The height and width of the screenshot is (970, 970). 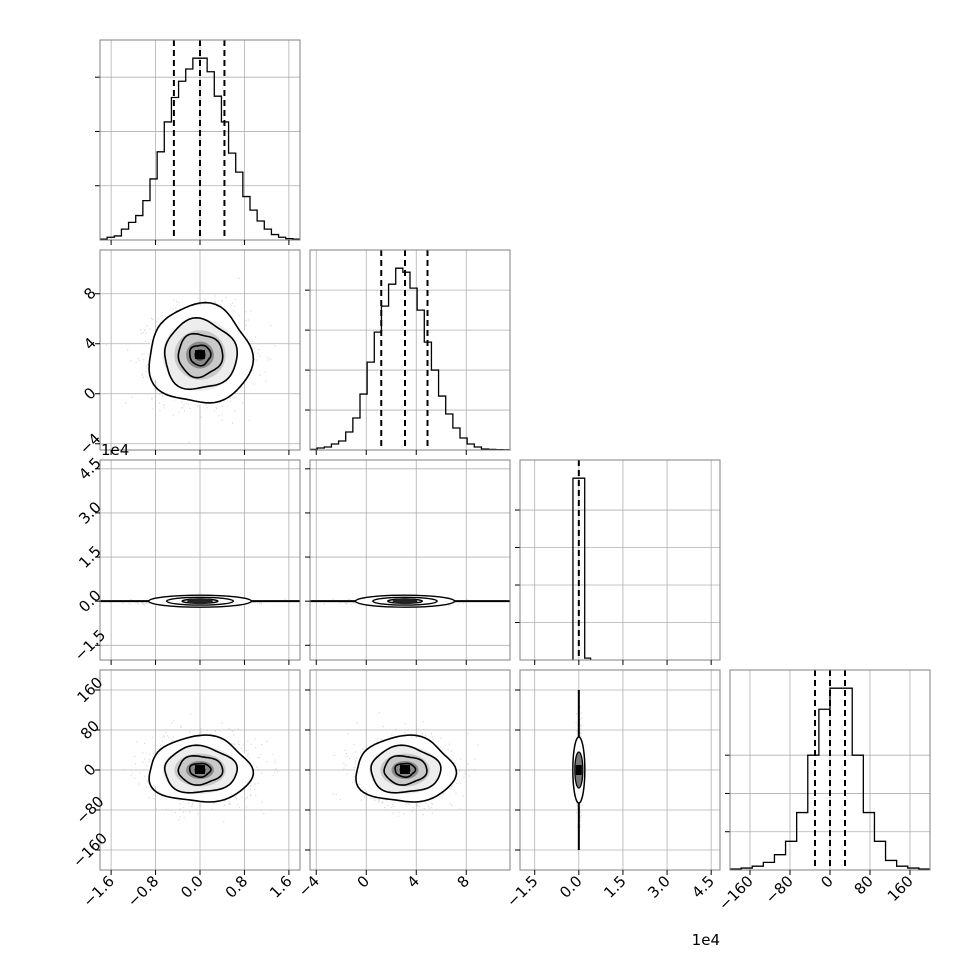 I want to click on x-tick-label: −1.6, so click(x=98, y=891).